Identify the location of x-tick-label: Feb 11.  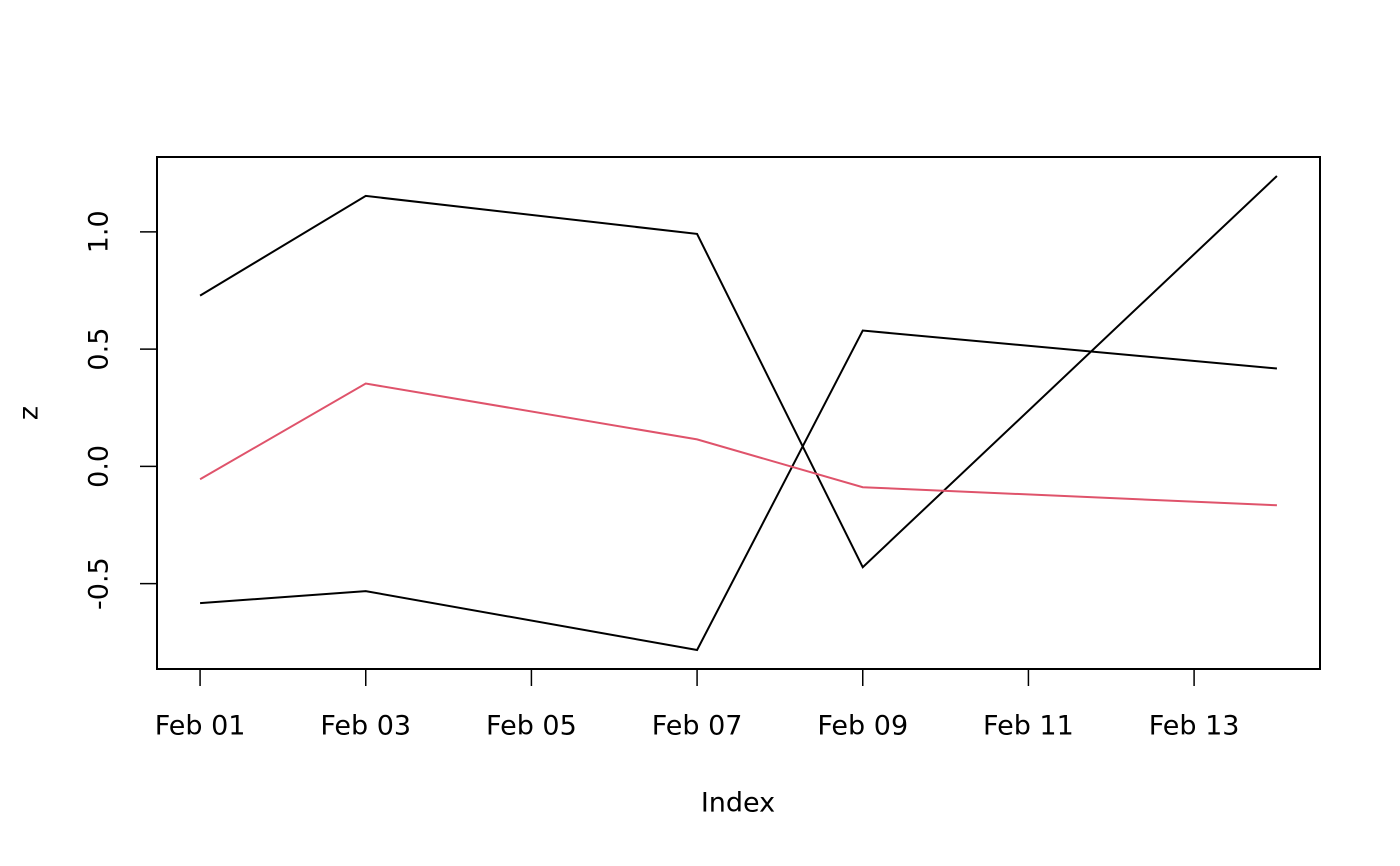
(1028, 726).